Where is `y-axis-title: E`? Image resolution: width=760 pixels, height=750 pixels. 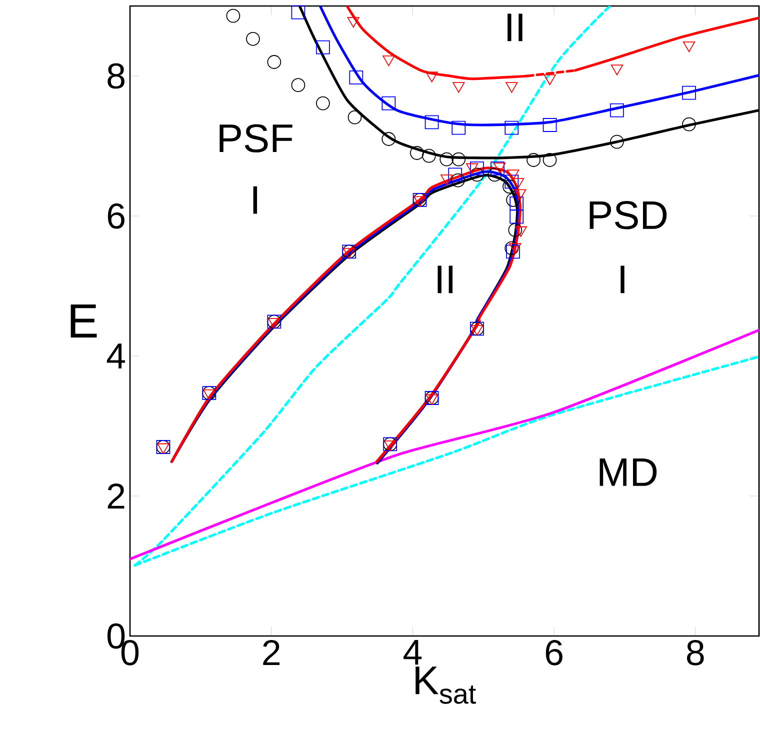 y-axis-title: E is located at coordinates (83, 321).